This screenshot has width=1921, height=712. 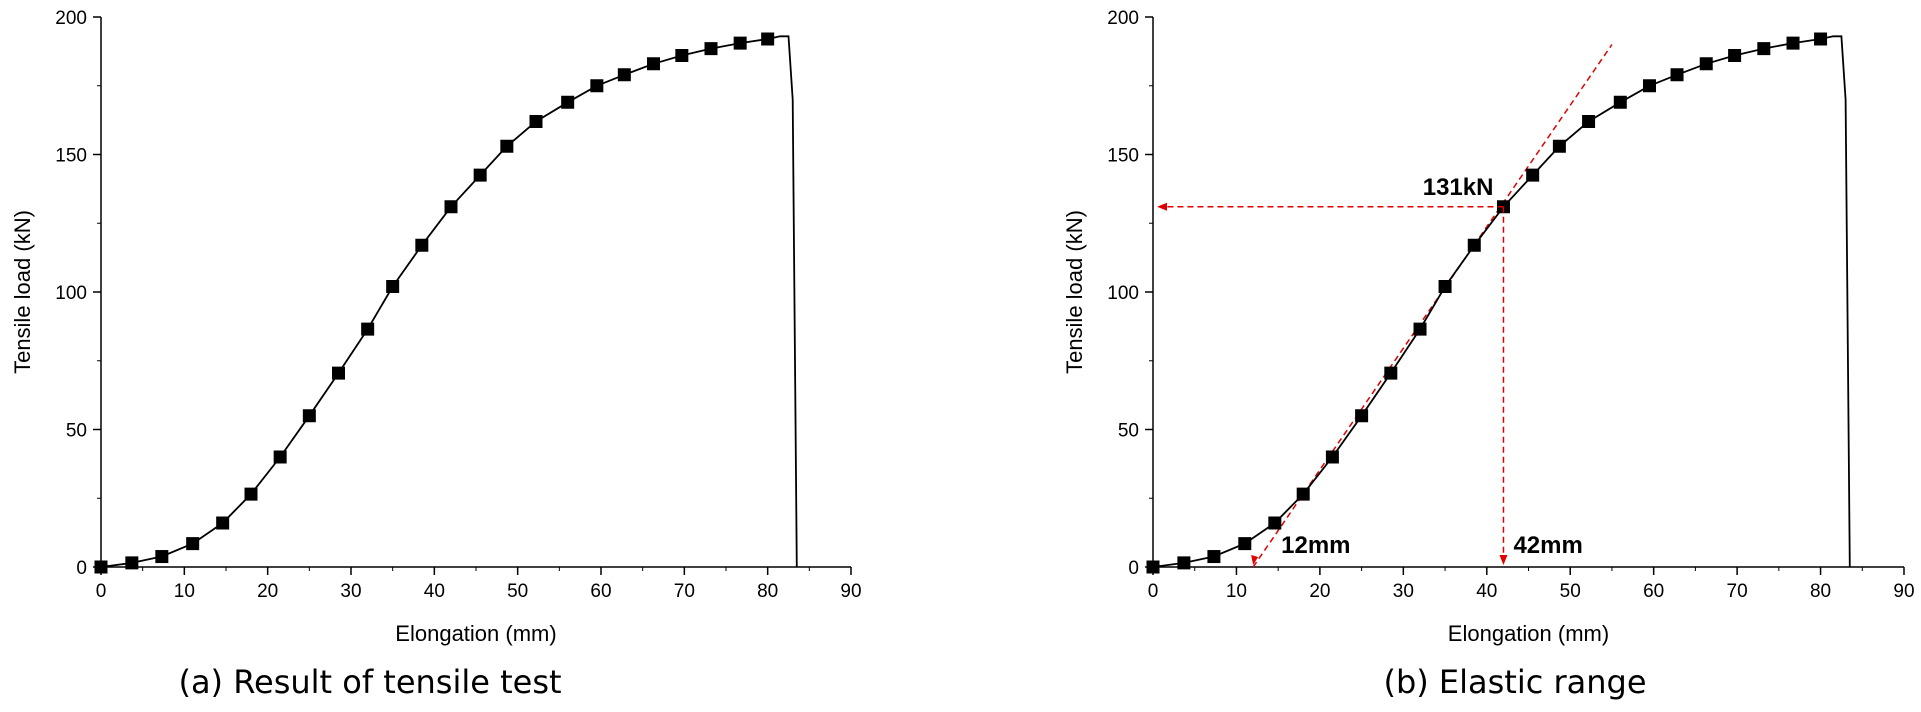 I want to click on elongation-arrow-head, so click(x=1503, y=560).